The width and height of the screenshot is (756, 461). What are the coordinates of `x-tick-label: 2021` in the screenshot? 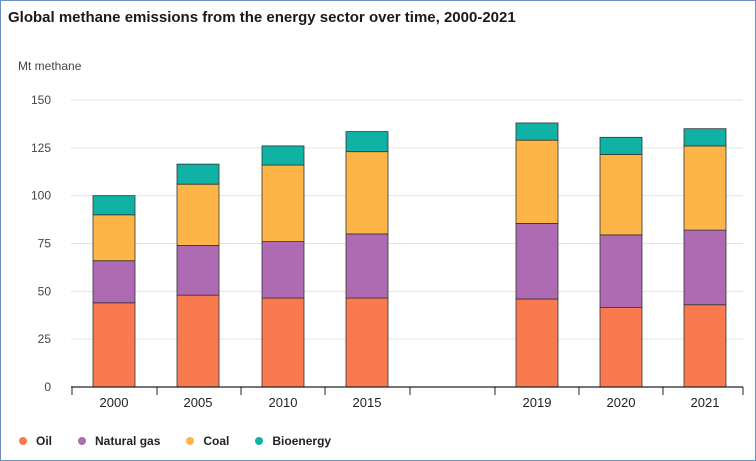 It's located at (705, 402).